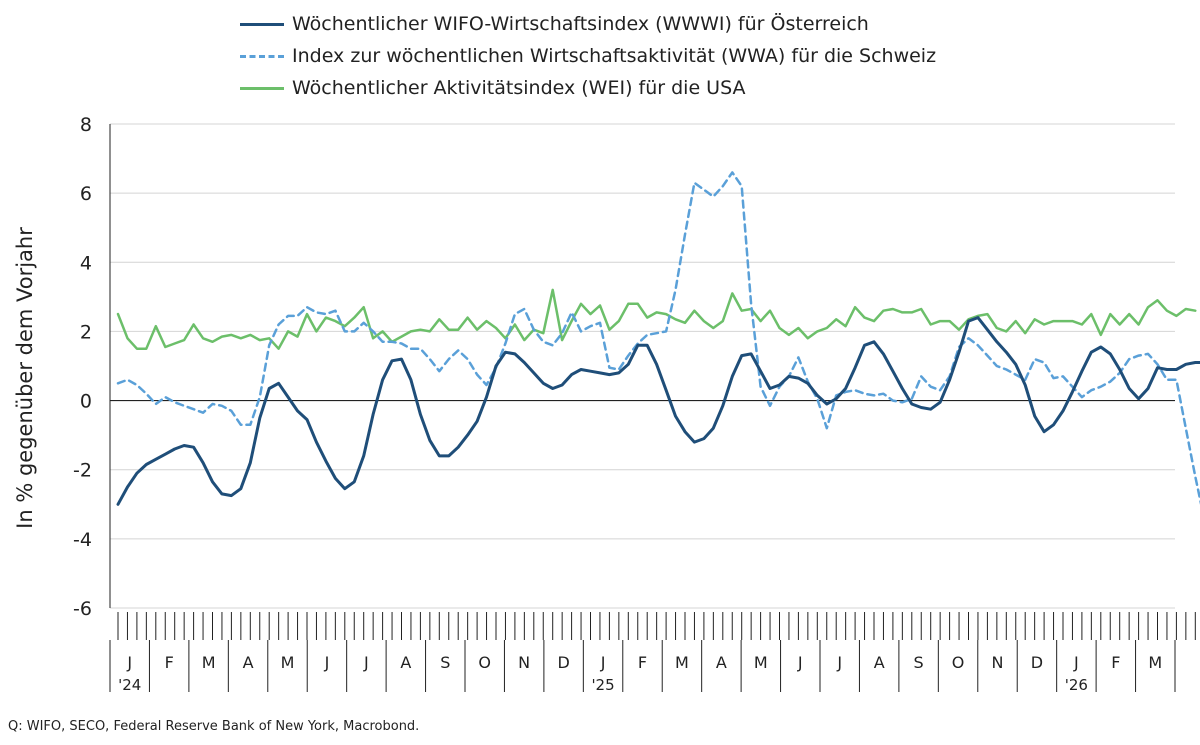 The image size is (1200, 745). I want to click on legend-line-wei, so click(262, 88).